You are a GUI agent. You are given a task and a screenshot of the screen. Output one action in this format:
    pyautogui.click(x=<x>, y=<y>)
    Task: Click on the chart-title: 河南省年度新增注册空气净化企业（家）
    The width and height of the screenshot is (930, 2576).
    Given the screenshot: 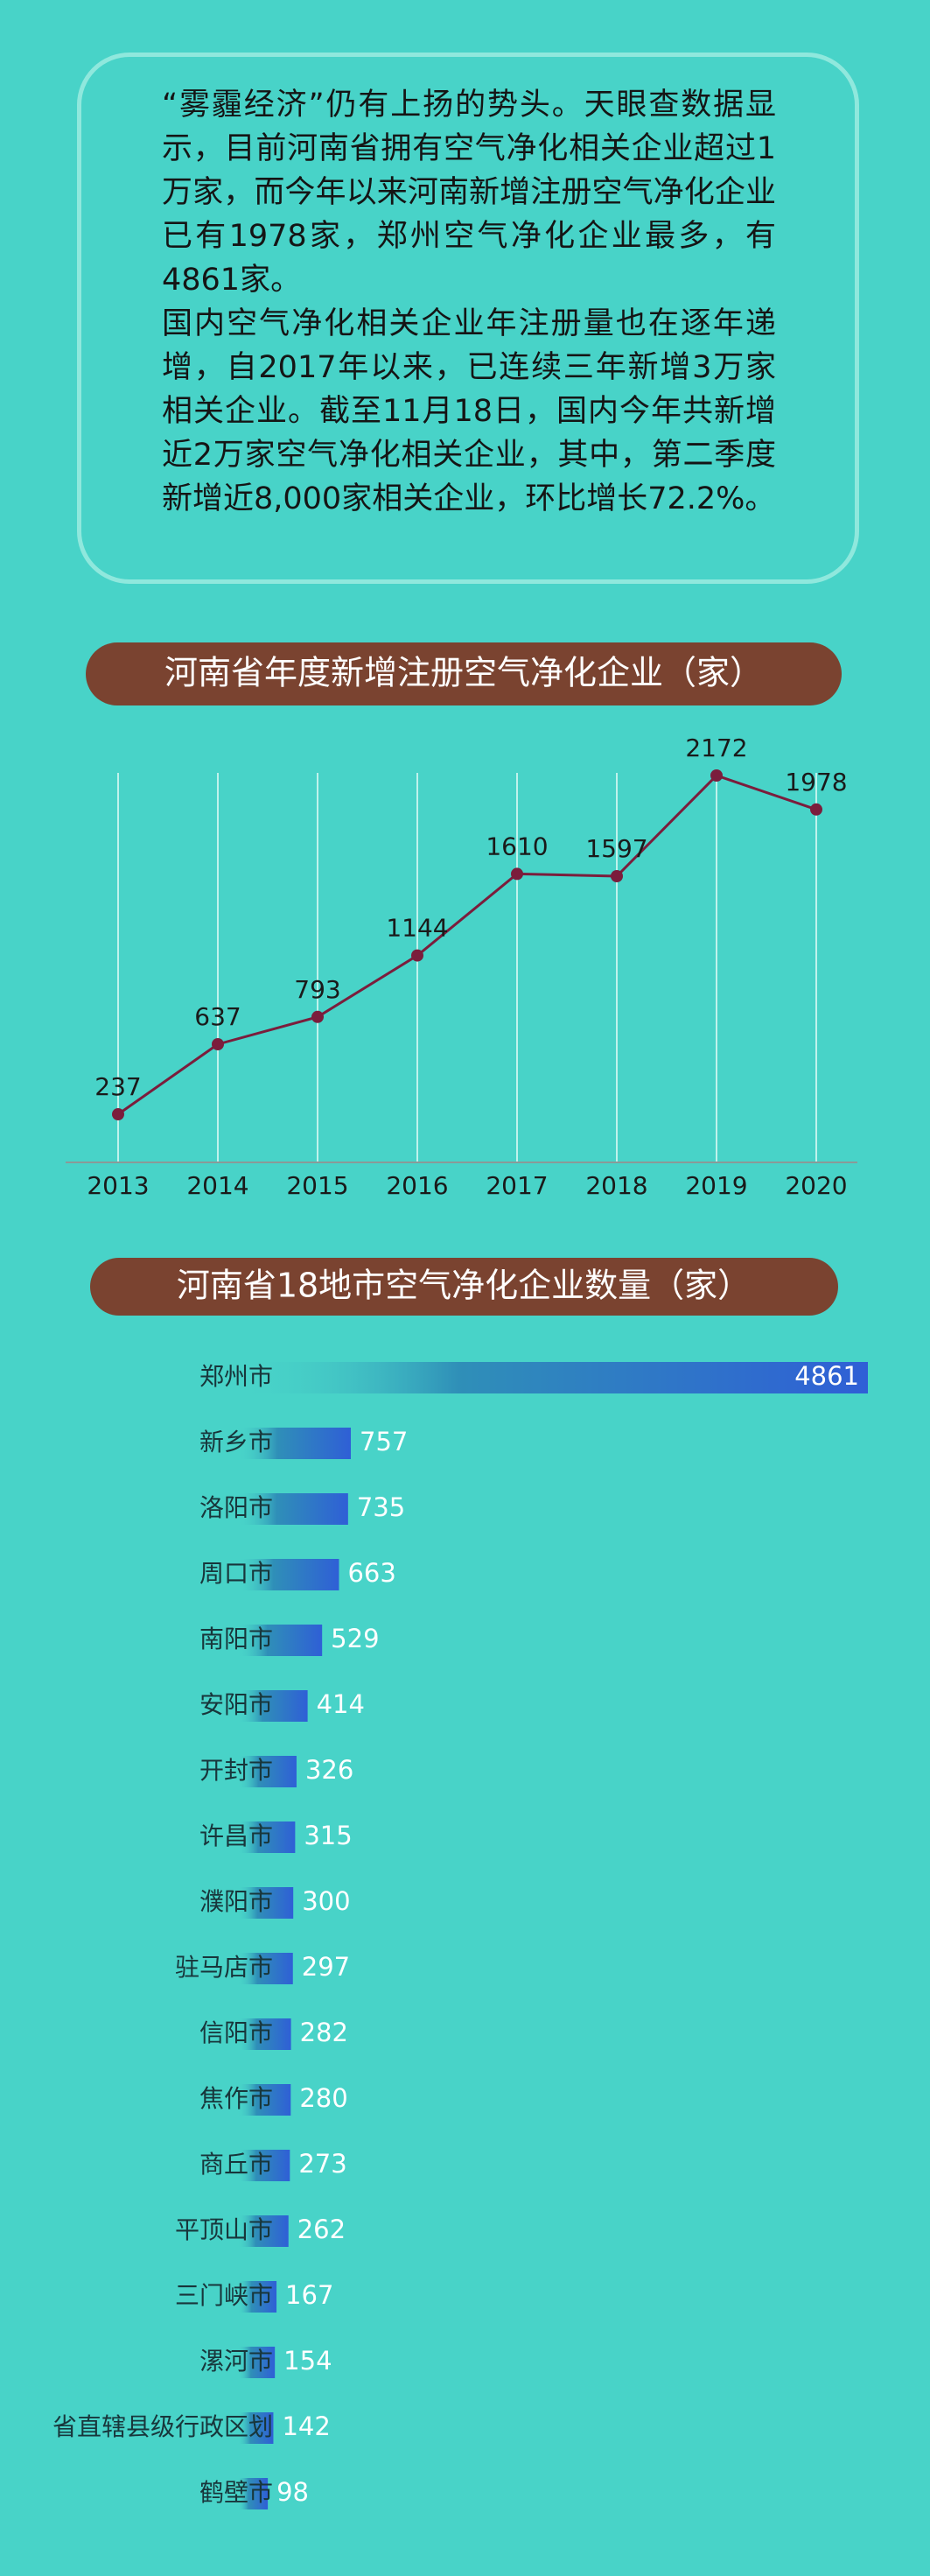 What is the action you would take?
    pyautogui.click(x=463, y=673)
    